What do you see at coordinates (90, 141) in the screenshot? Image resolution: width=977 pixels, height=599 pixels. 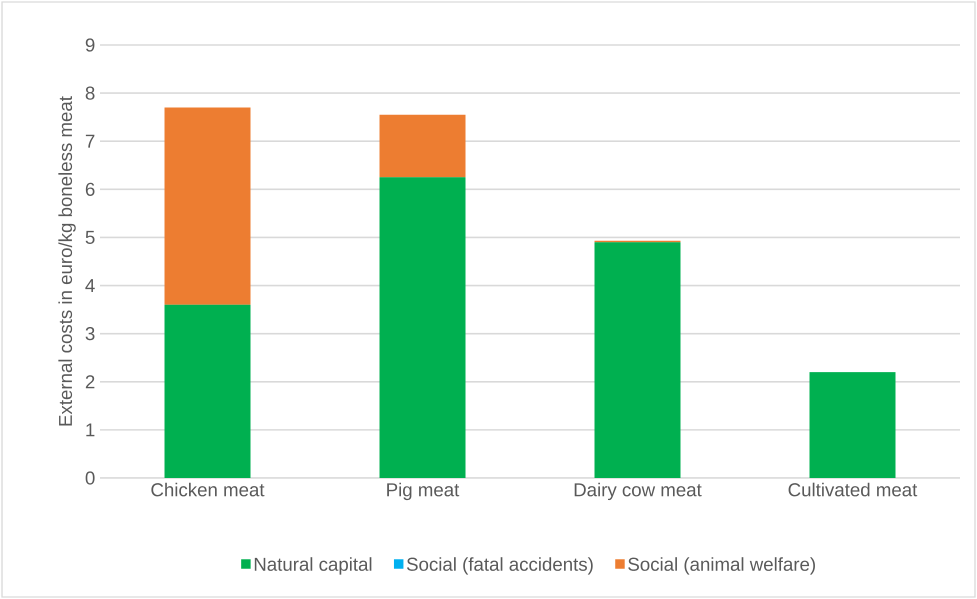 I see `y-tick-label: 7` at bounding box center [90, 141].